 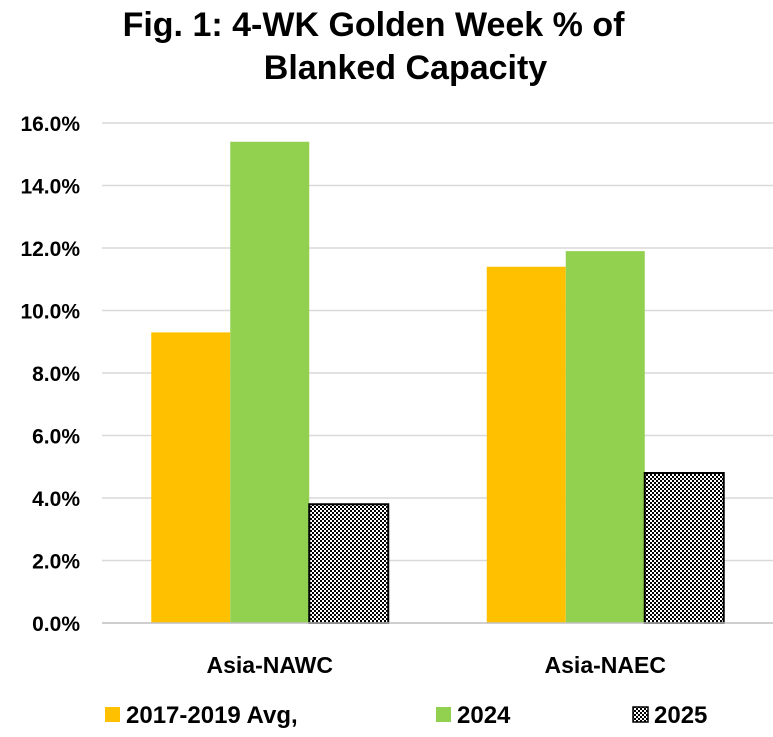 What do you see at coordinates (50, 249) in the screenshot?
I see `y-tick-label: 12.0%` at bounding box center [50, 249].